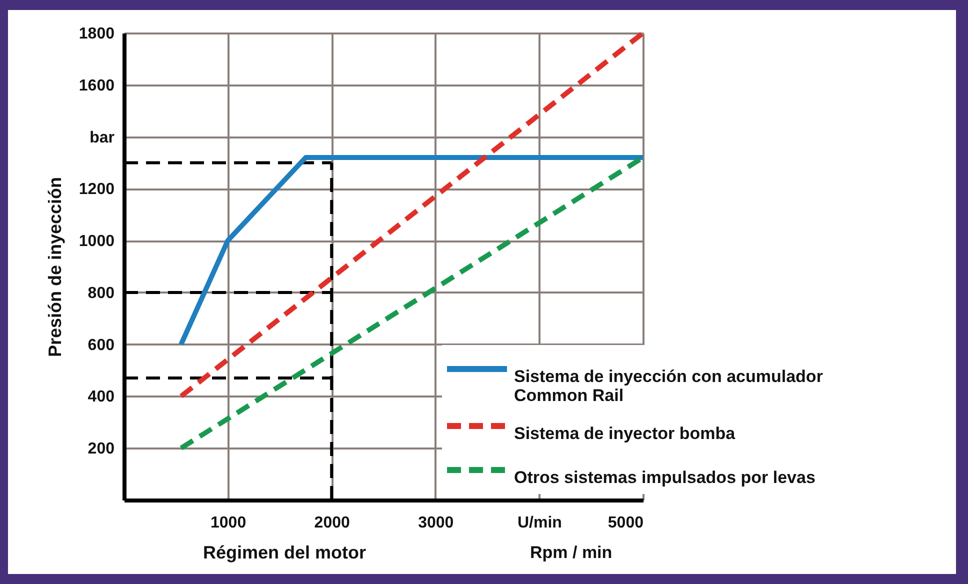 This screenshot has height=584, width=968. I want to click on y-tick-label: 600, so click(101, 345).